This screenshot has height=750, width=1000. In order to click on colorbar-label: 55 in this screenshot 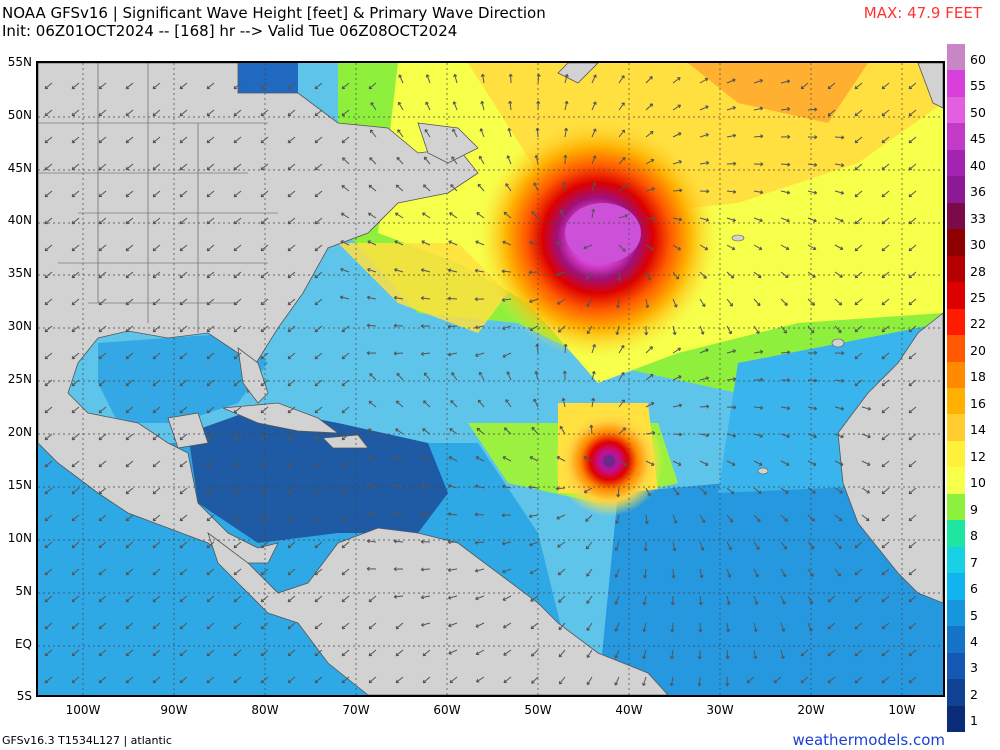, I will do `click(978, 86)`.